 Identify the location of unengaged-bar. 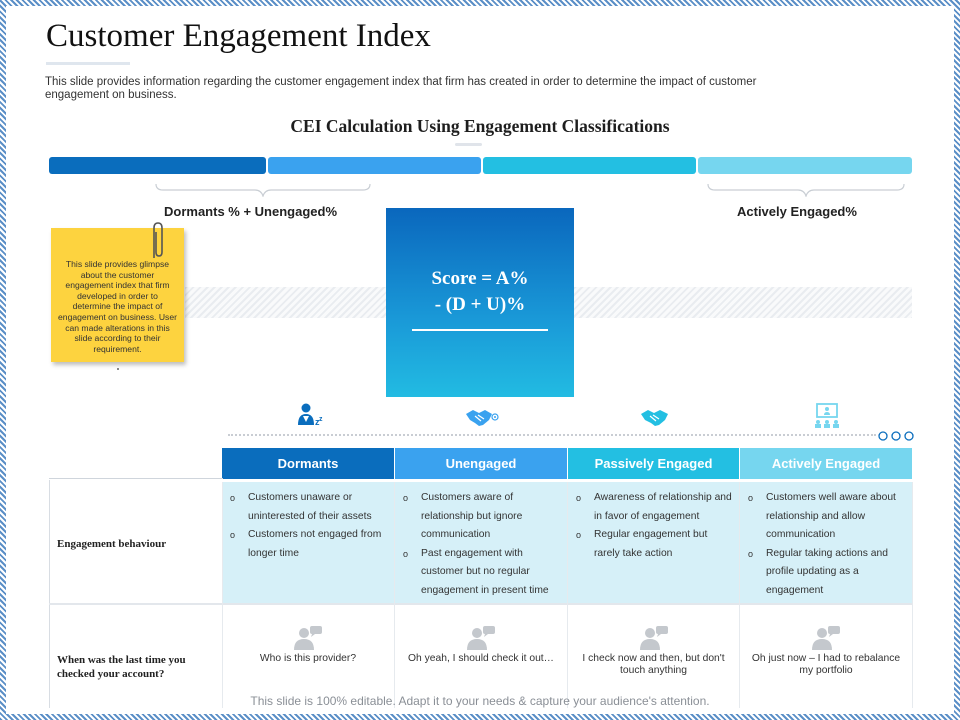
(374, 165).